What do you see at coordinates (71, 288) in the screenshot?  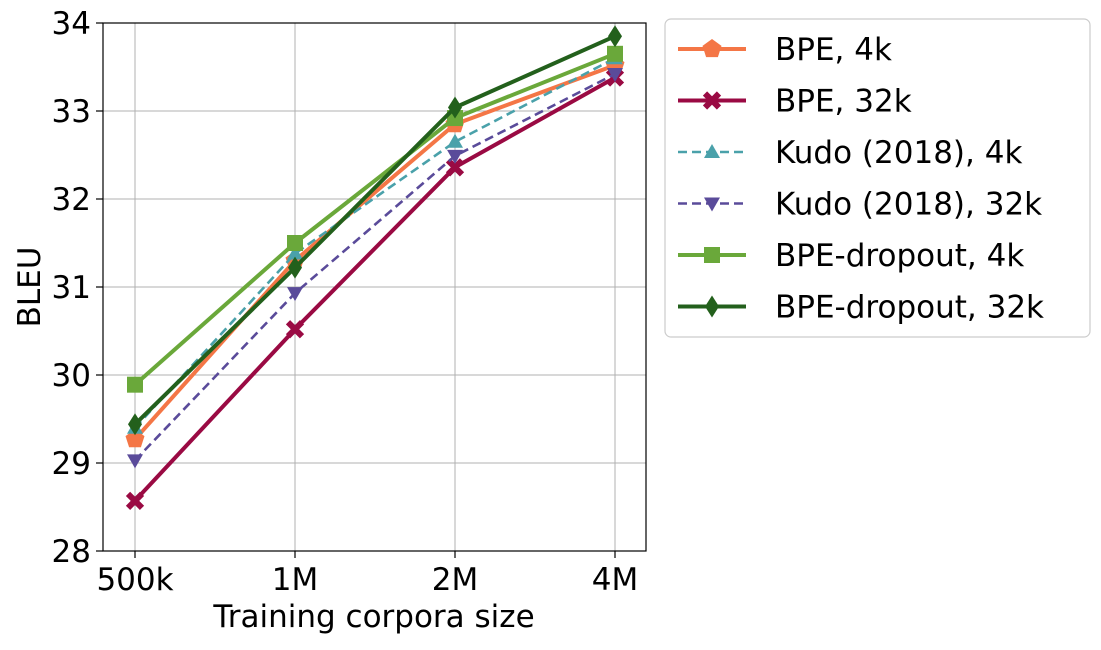 I see `y-tick-label: 31` at bounding box center [71, 288].